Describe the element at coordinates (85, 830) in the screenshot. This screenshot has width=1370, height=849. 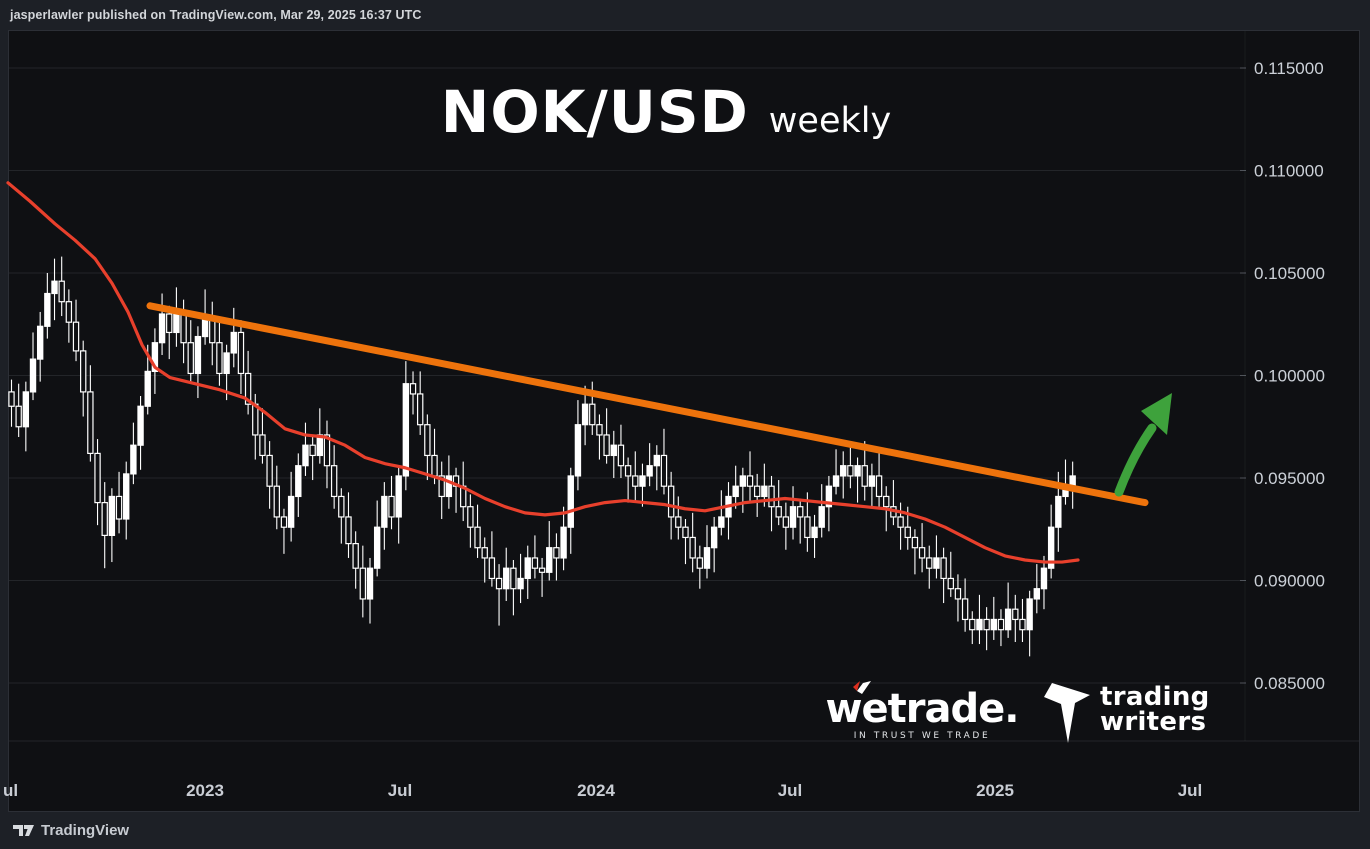
I see `tradingview-brand-text: TradingView` at that location.